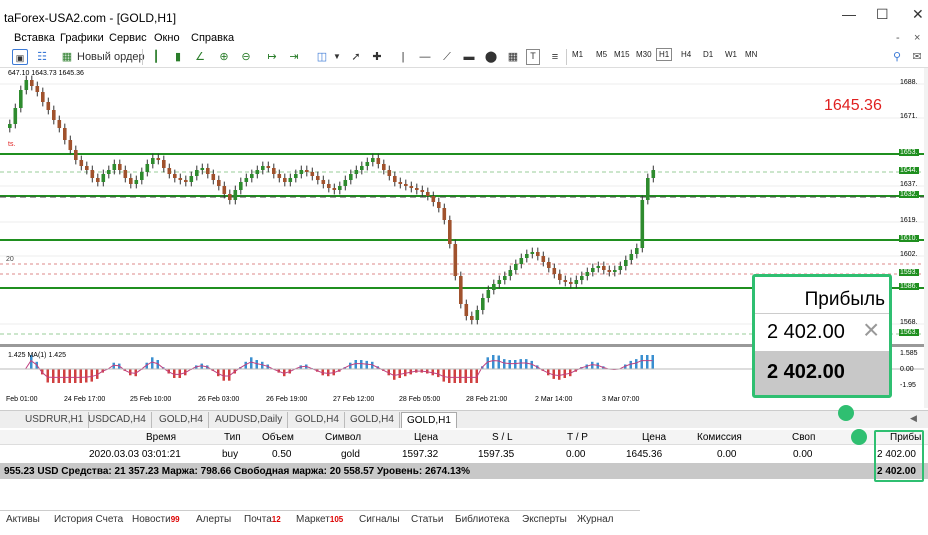  What do you see at coordinates (491, 57) in the screenshot?
I see `ellipse-icon: ⬤` at bounding box center [491, 57].